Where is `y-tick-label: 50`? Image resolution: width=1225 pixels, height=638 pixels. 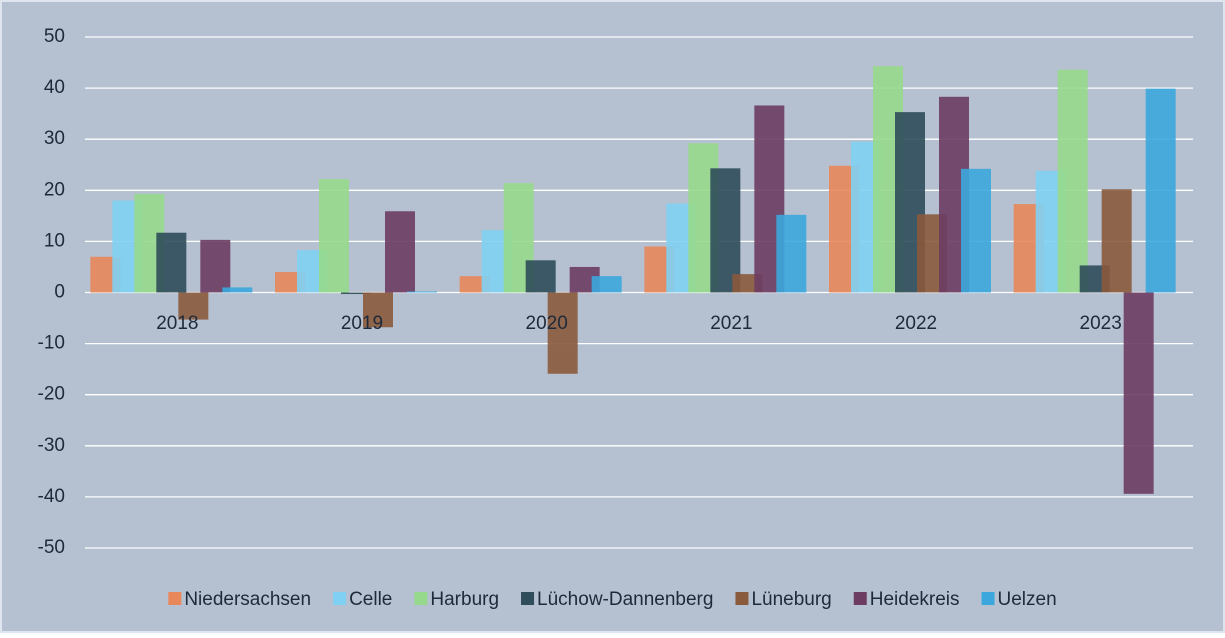 y-tick-label: 50 is located at coordinates (54, 36).